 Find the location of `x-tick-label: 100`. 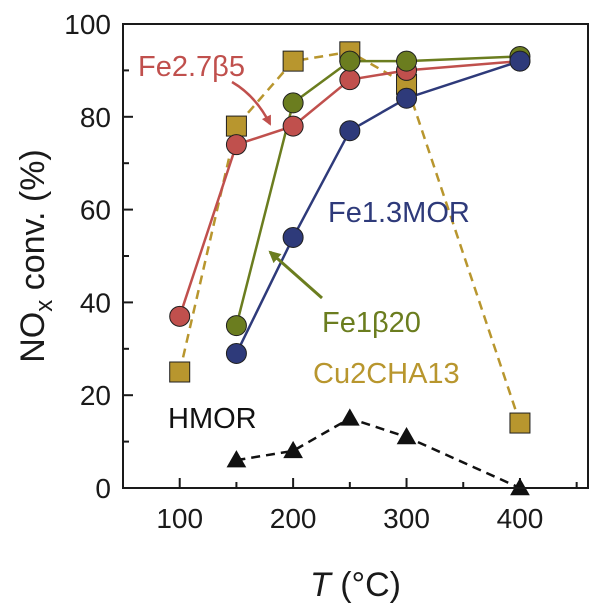

x-tick-label: 100 is located at coordinates (179, 518).